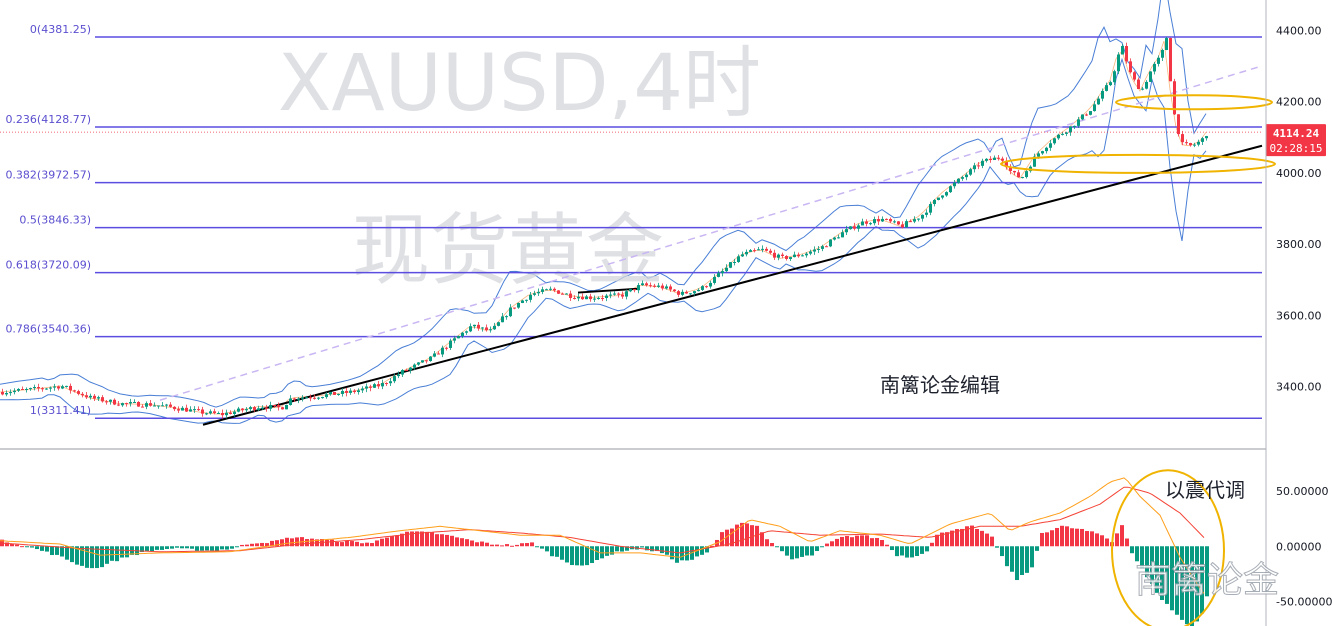 This screenshot has width=1332, height=626. I want to click on price-tick-label: 4200.00, so click(1299, 102).